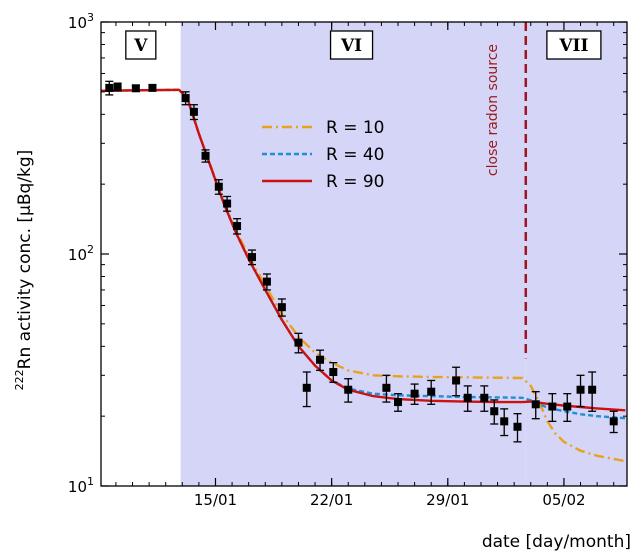 This screenshot has width=639, height=556. I want to click on y-tick-label: 10², so click(81, 253).